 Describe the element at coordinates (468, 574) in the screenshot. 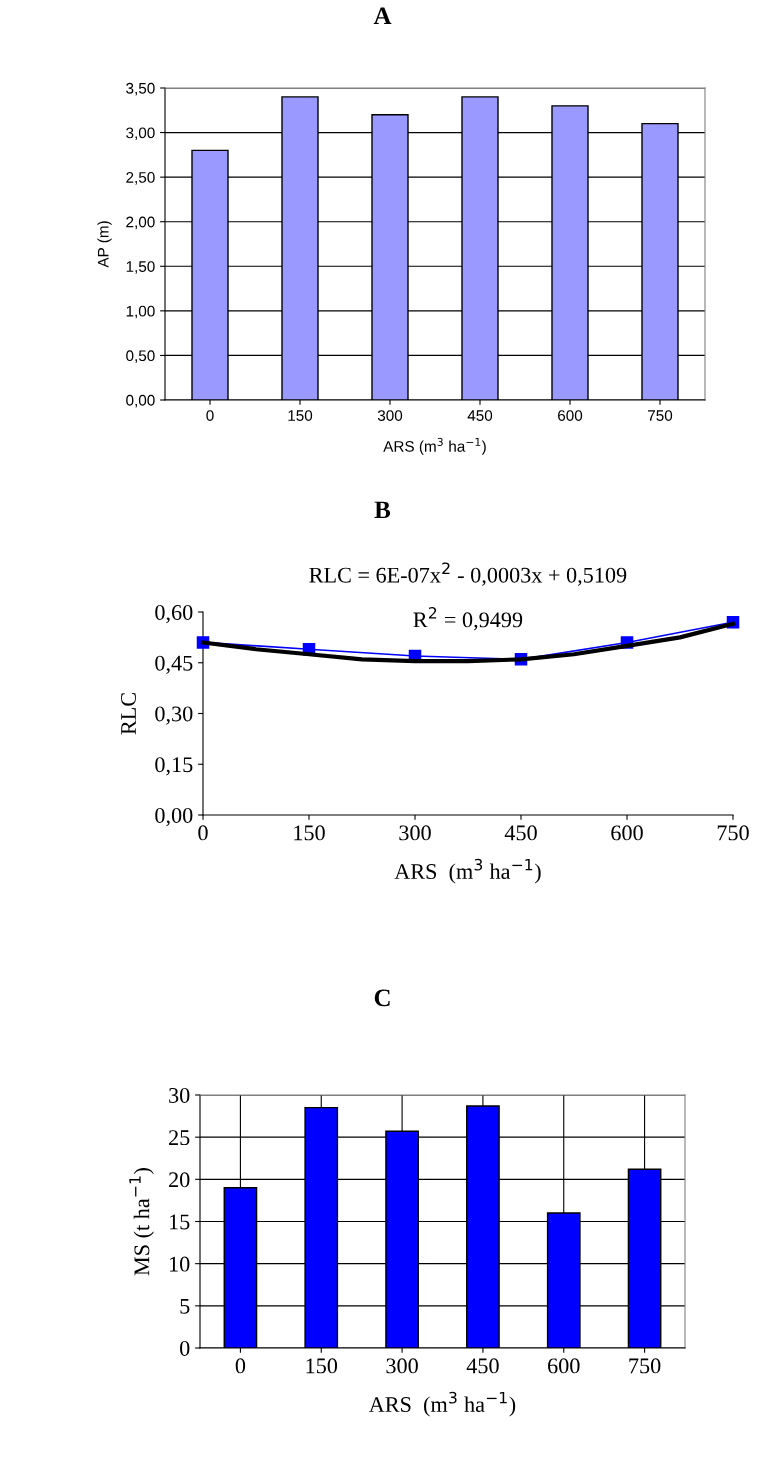

I see `text: RLC = 6E-07x$^{2}$ - 0,0003x + 0,5109` at that location.